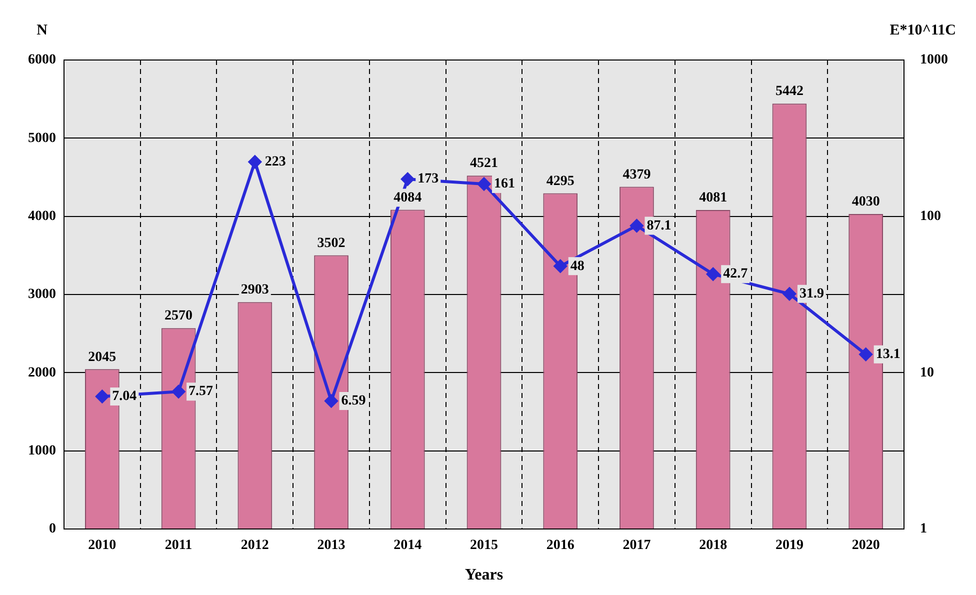 This screenshot has height=595, width=976. Describe the element at coordinates (201, 392) in the screenshot. I see `data-label: 7.57` at that location.